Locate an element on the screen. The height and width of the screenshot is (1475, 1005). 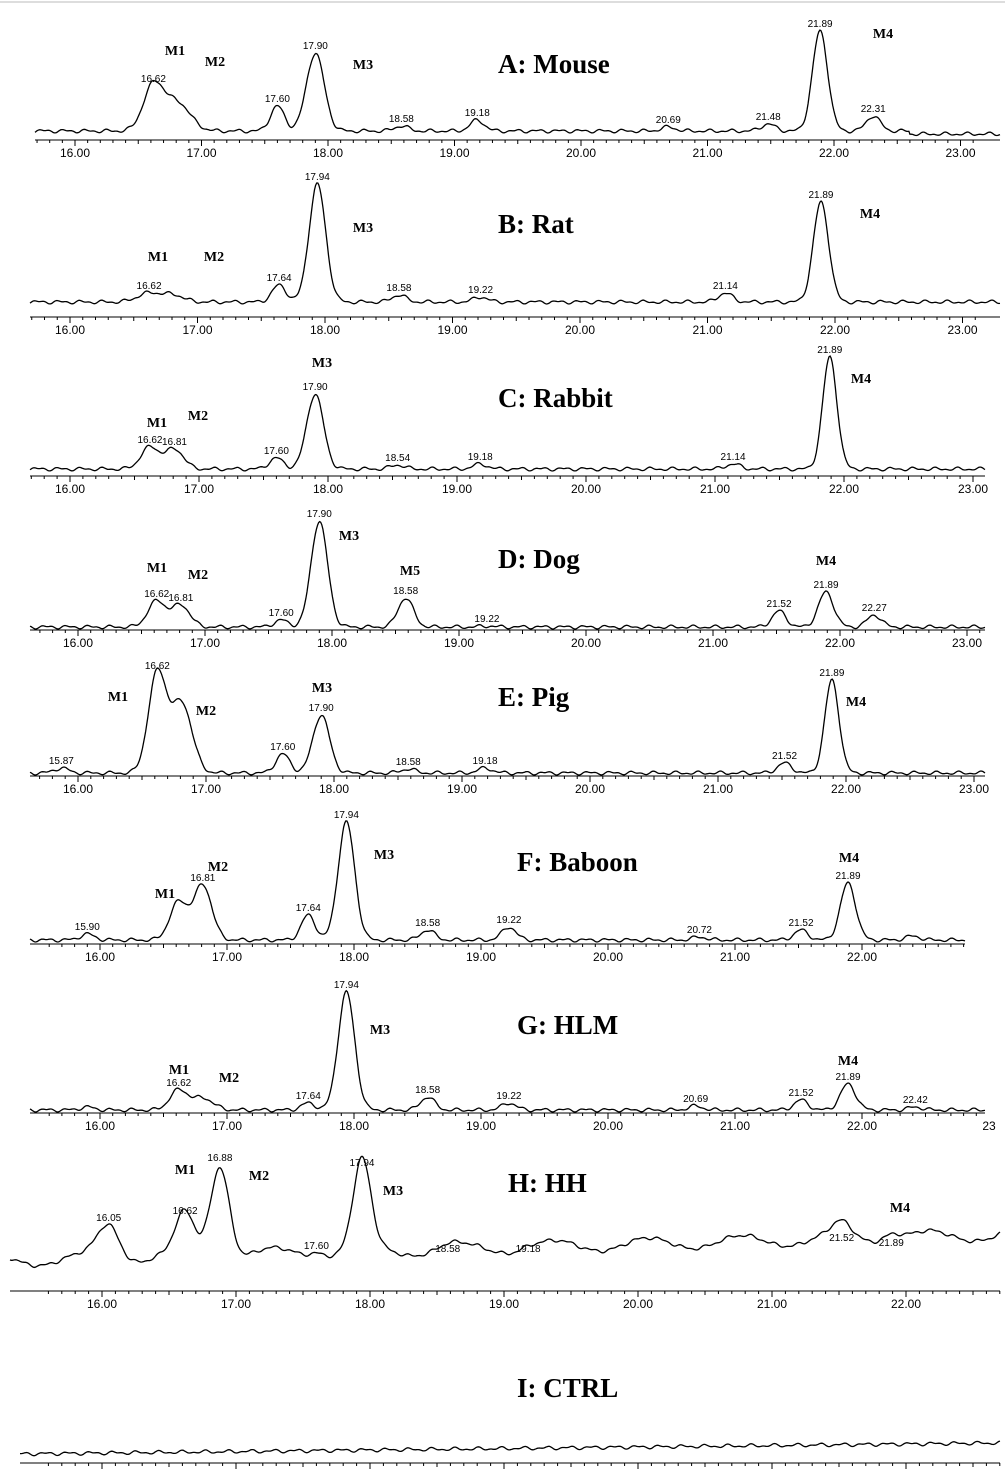
panel-6-metabolite-label: M4 is located at coordinates (849, 858).